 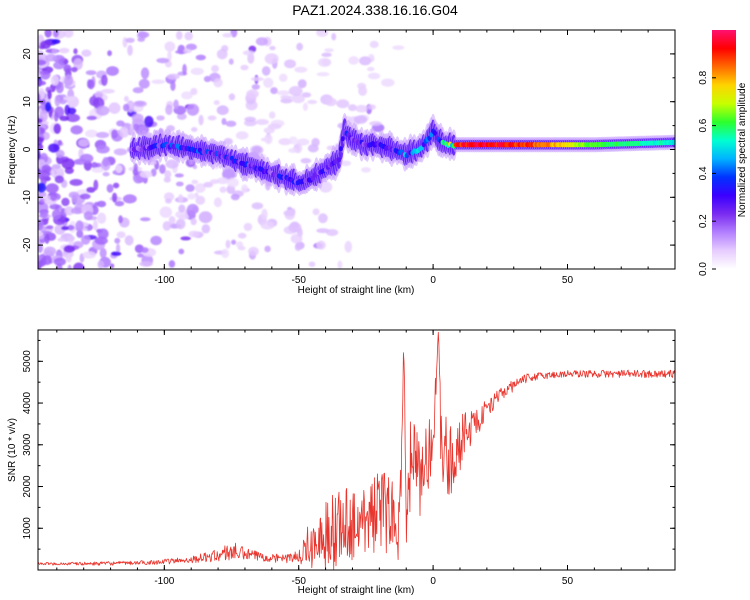 What do you see at coordinates (433, 280) in the screenshot?
I see `spectrogram-xtick-label: 0` at bounding box center [433, 280].